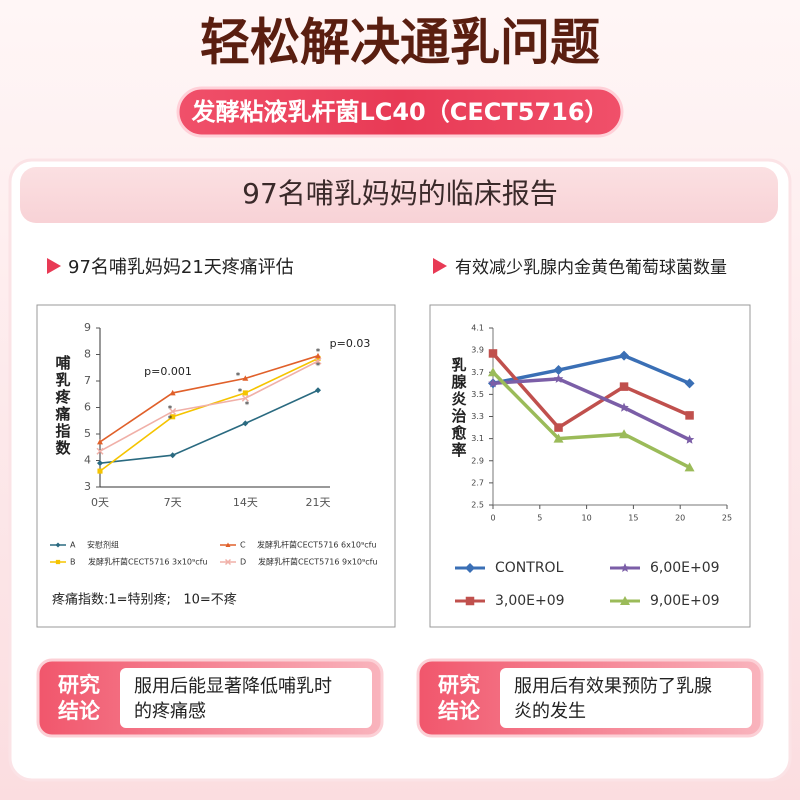  What do you see at coordinates (103, 545) in the screenshot?
I see `legend-label: 安慰剂组` at bounding box center [103, 545].